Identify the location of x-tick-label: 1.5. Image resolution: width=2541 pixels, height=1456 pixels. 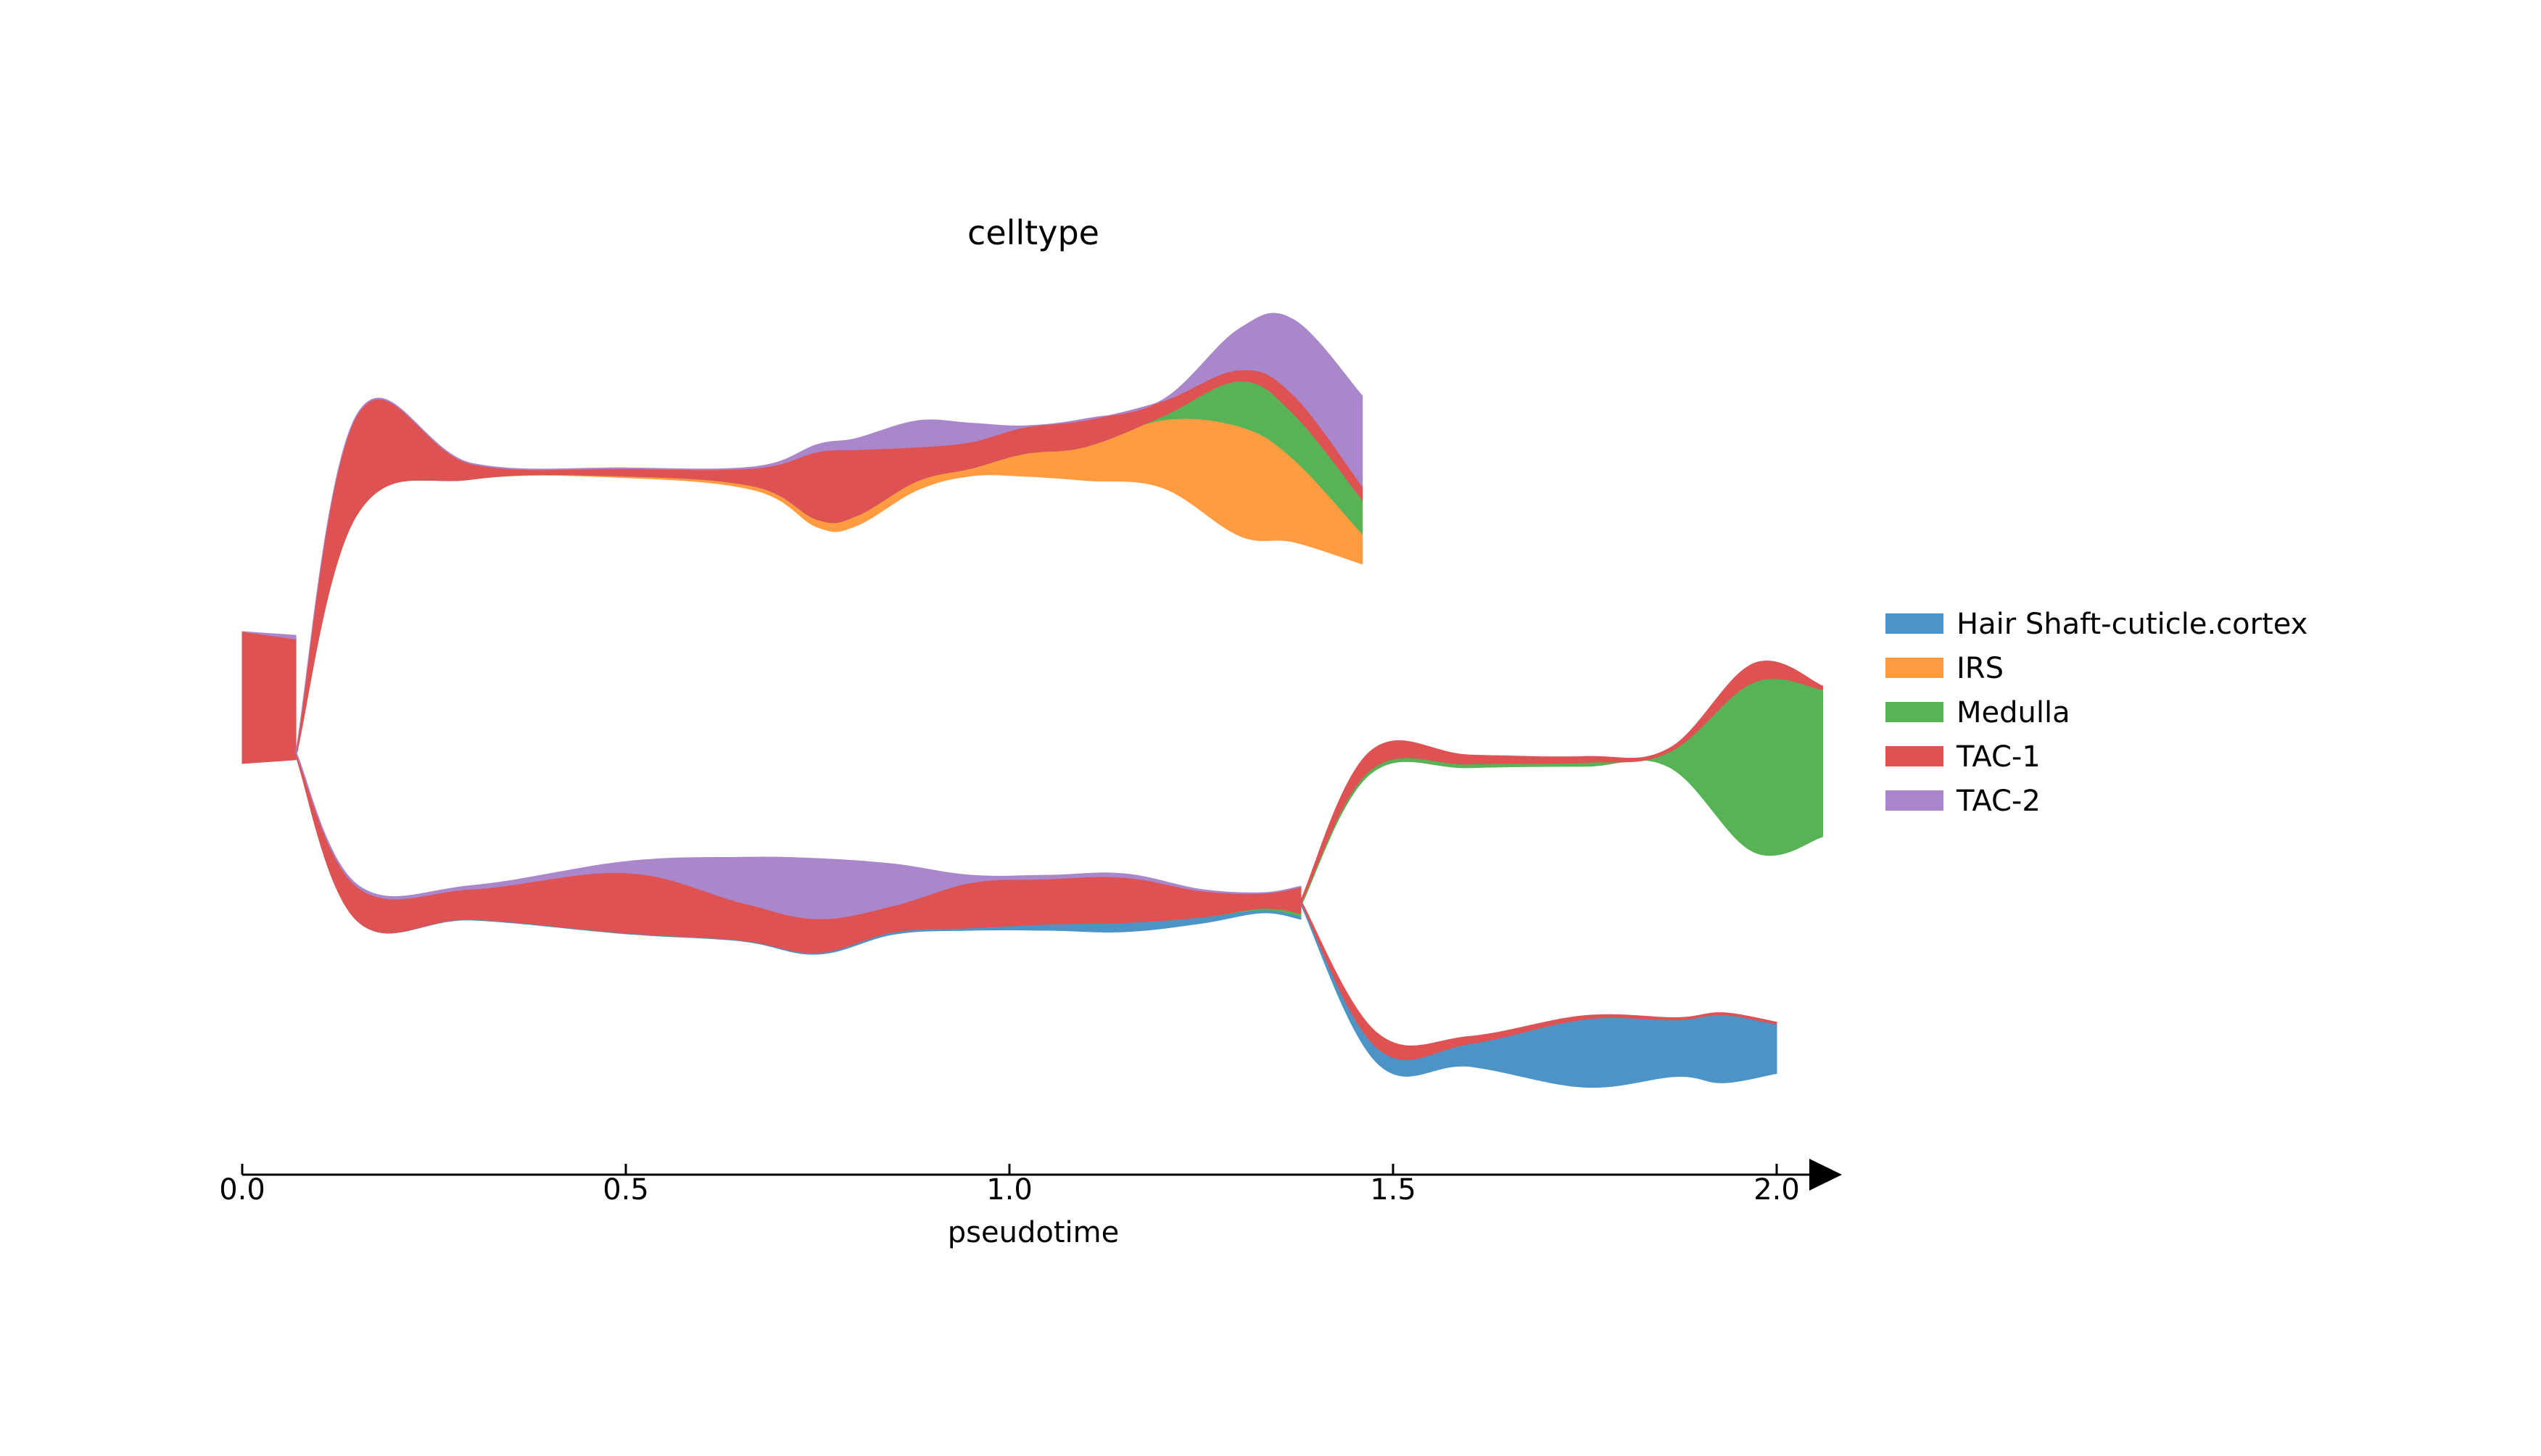
(1393, 1190).